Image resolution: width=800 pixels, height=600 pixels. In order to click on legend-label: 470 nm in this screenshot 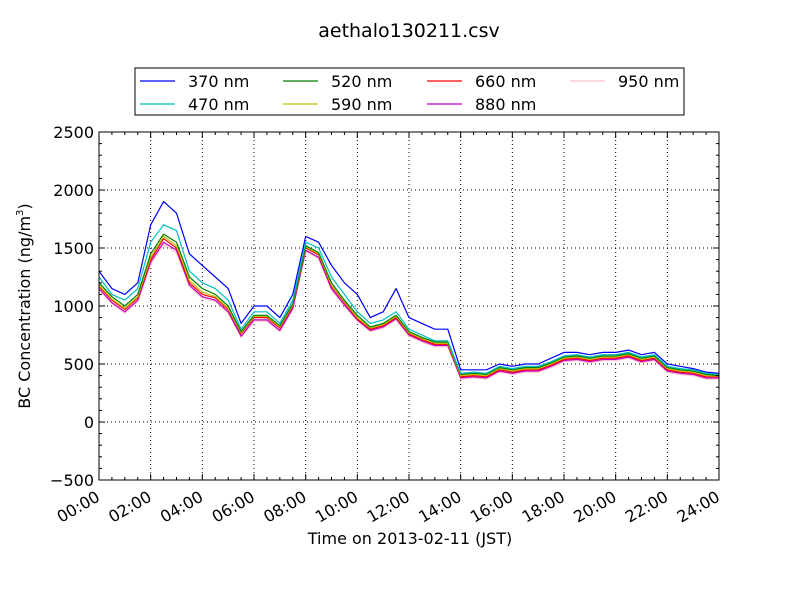, I will do `click(218, 104)`.